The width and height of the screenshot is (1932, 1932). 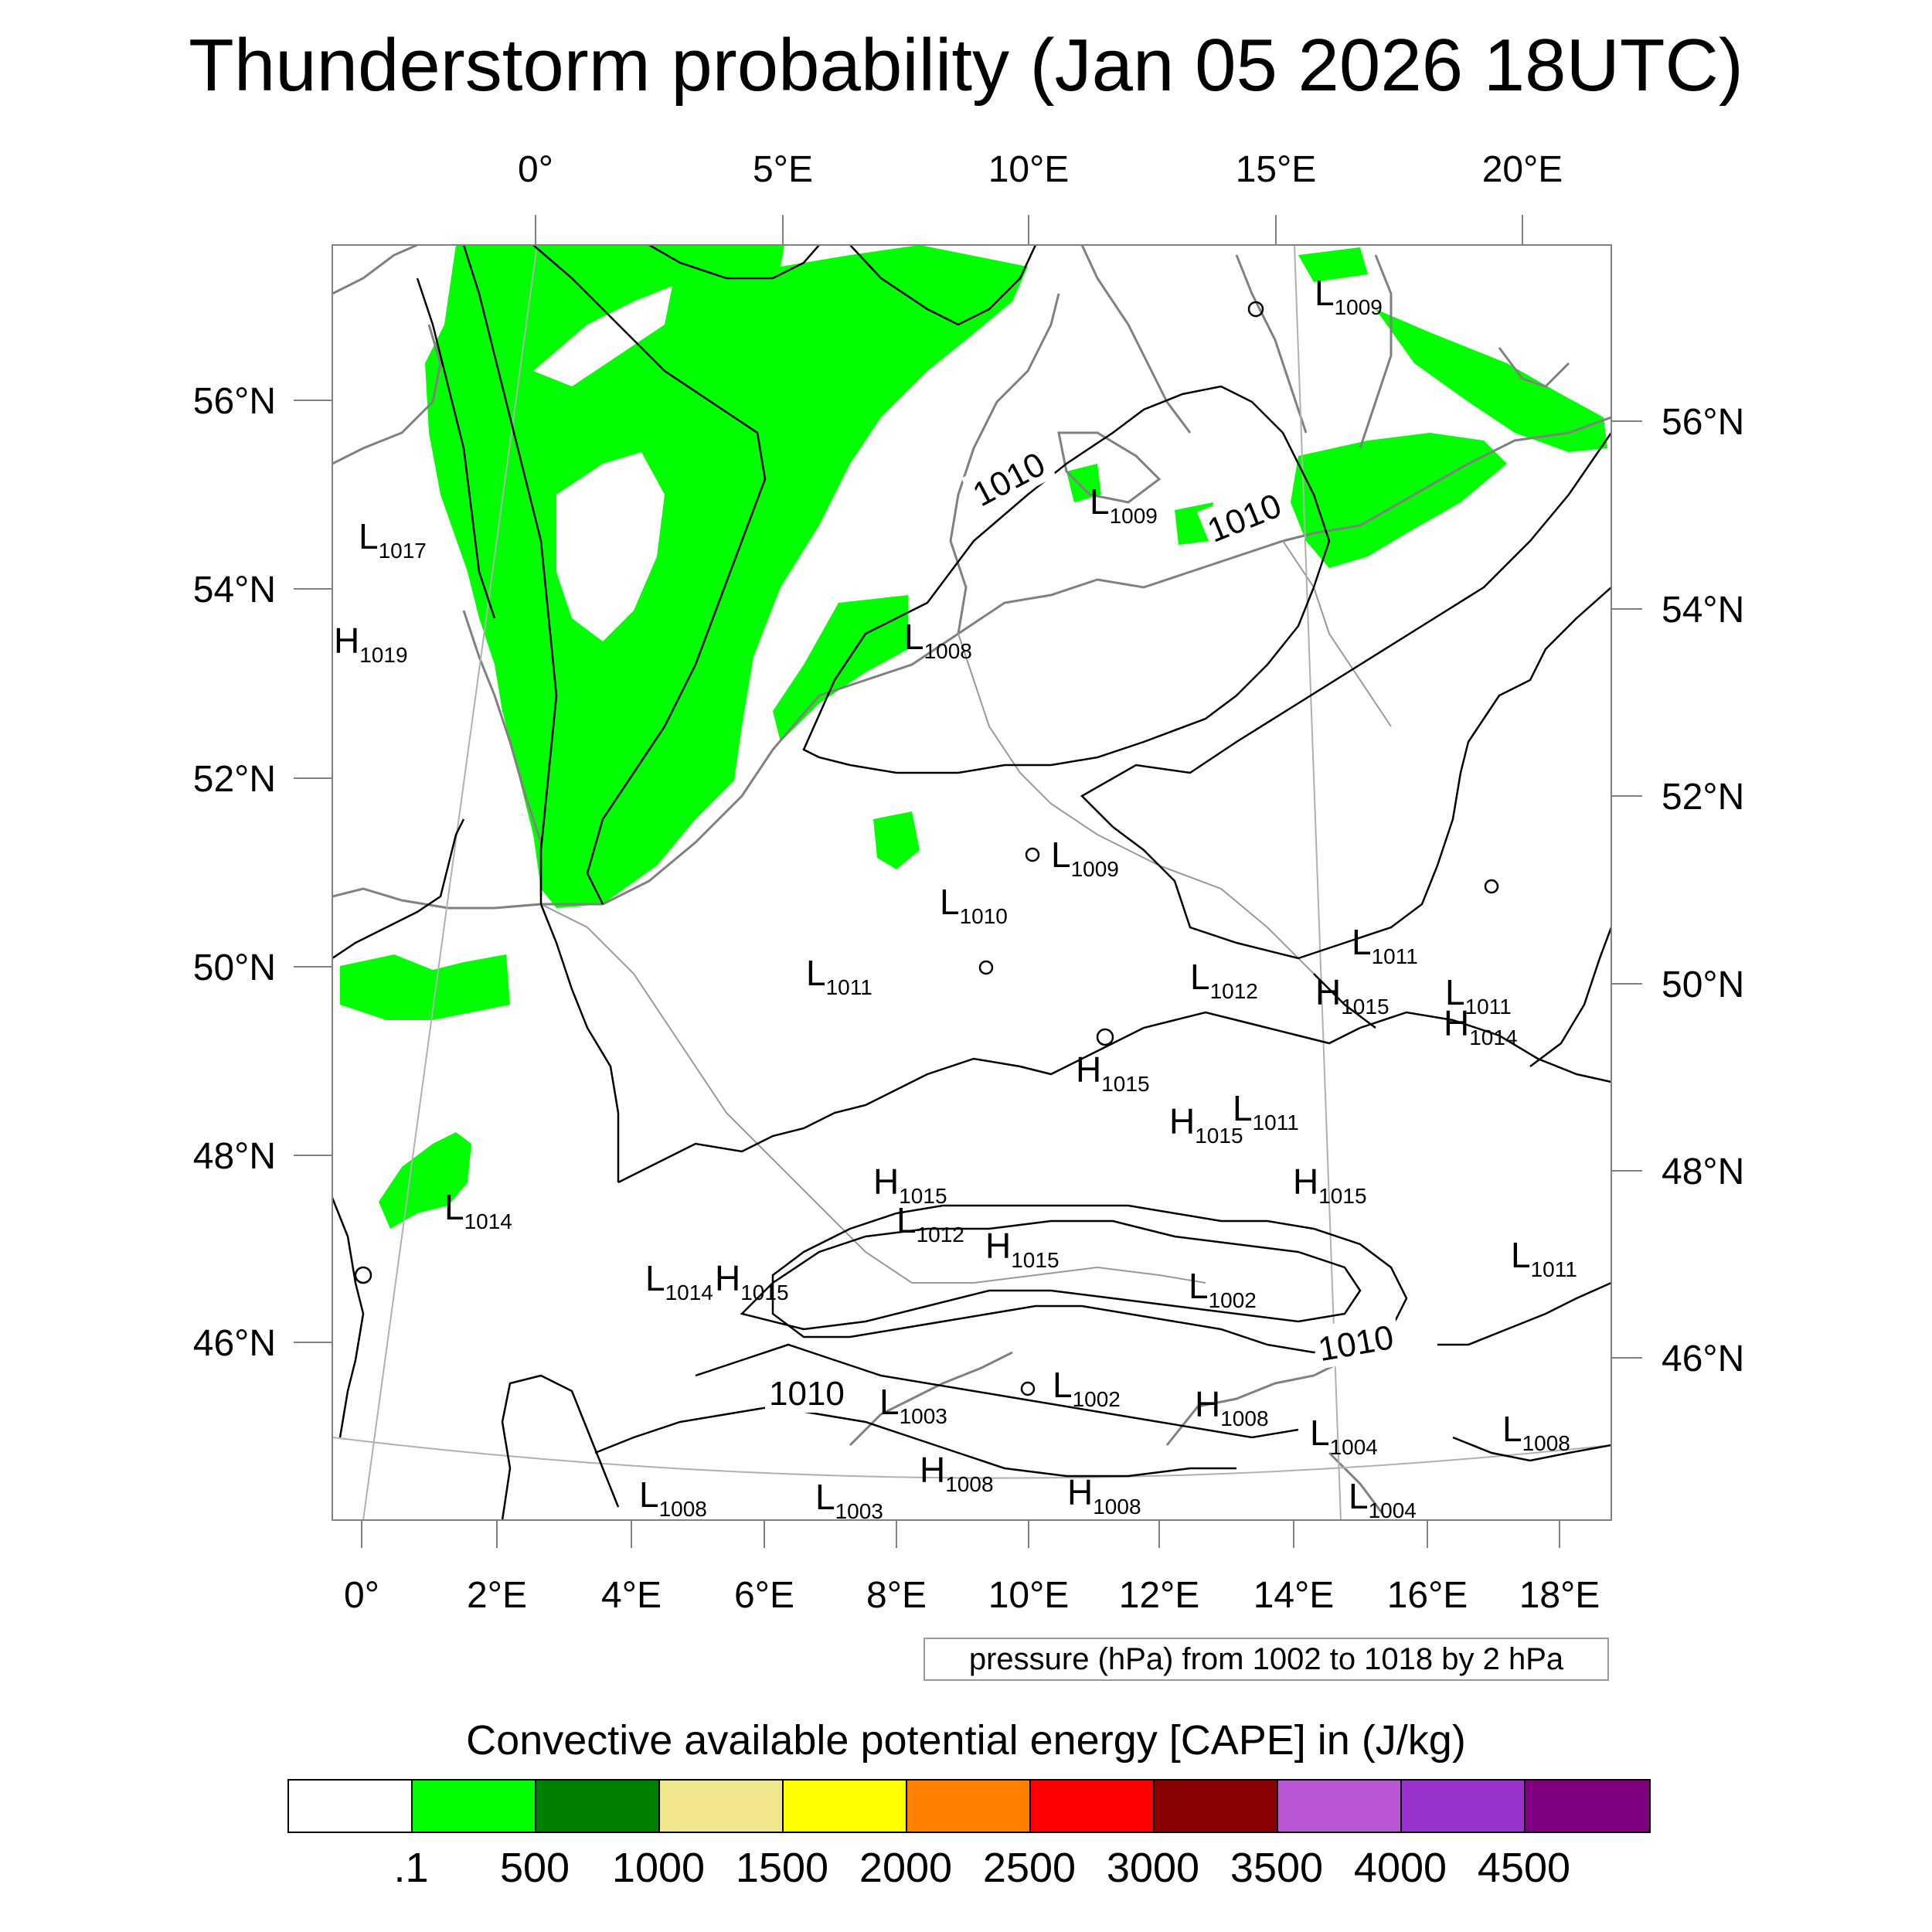 I want to click on parallel-line, so click(x=971, y=1458).